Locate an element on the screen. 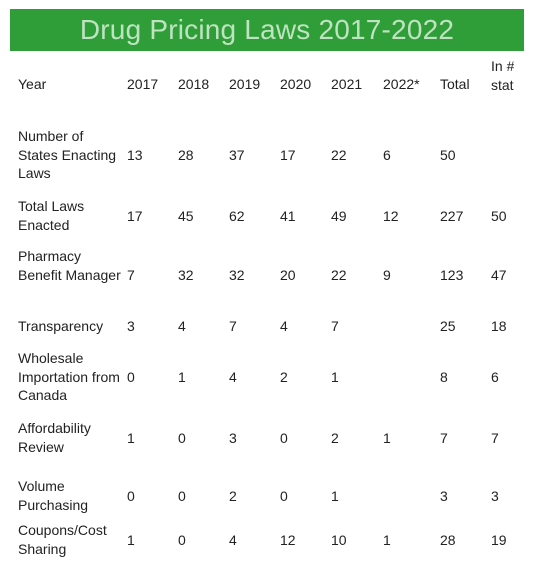 The width and height of the screenshot is (533, 564). row-label: Coupons/Cost Sharing is located at coordinates (62, 539).